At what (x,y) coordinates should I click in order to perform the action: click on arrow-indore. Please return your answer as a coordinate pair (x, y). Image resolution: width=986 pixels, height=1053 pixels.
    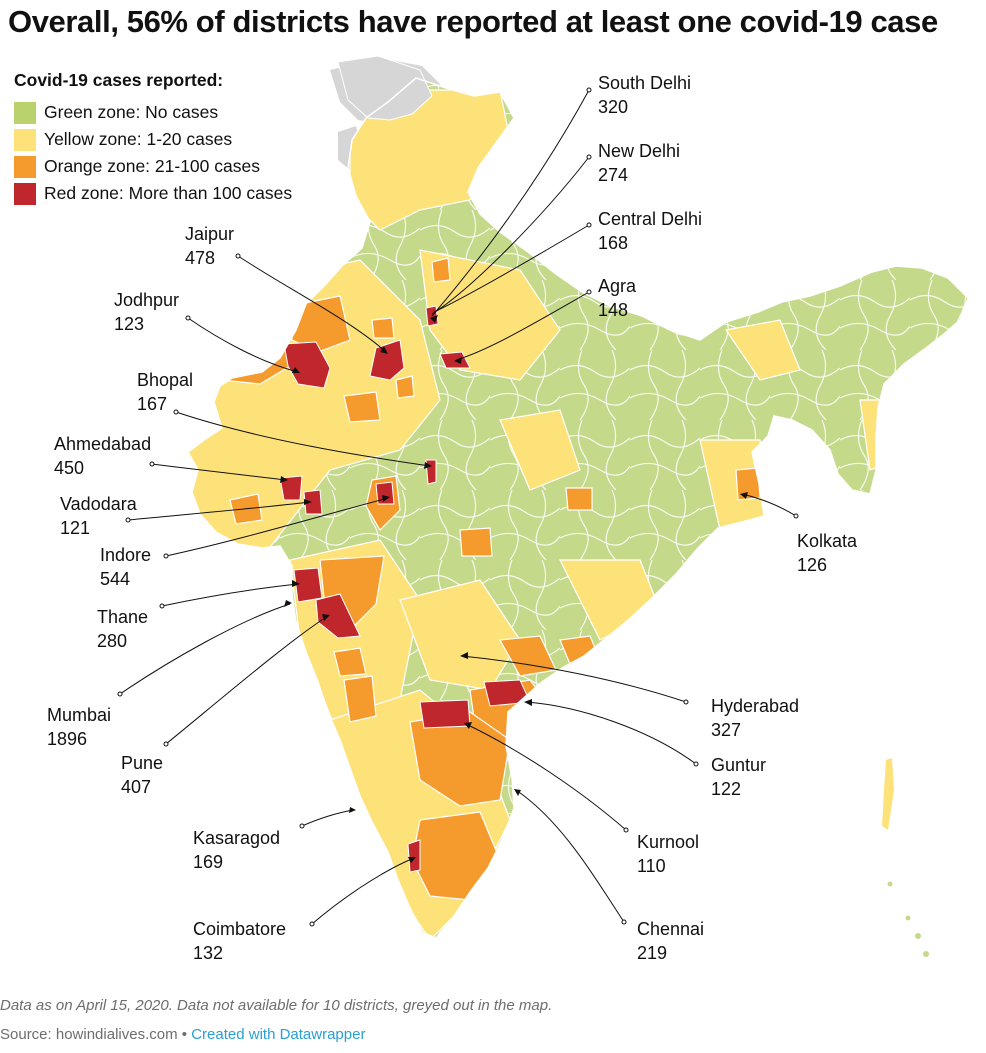
    Looking at the image, I should click on (386, 498).